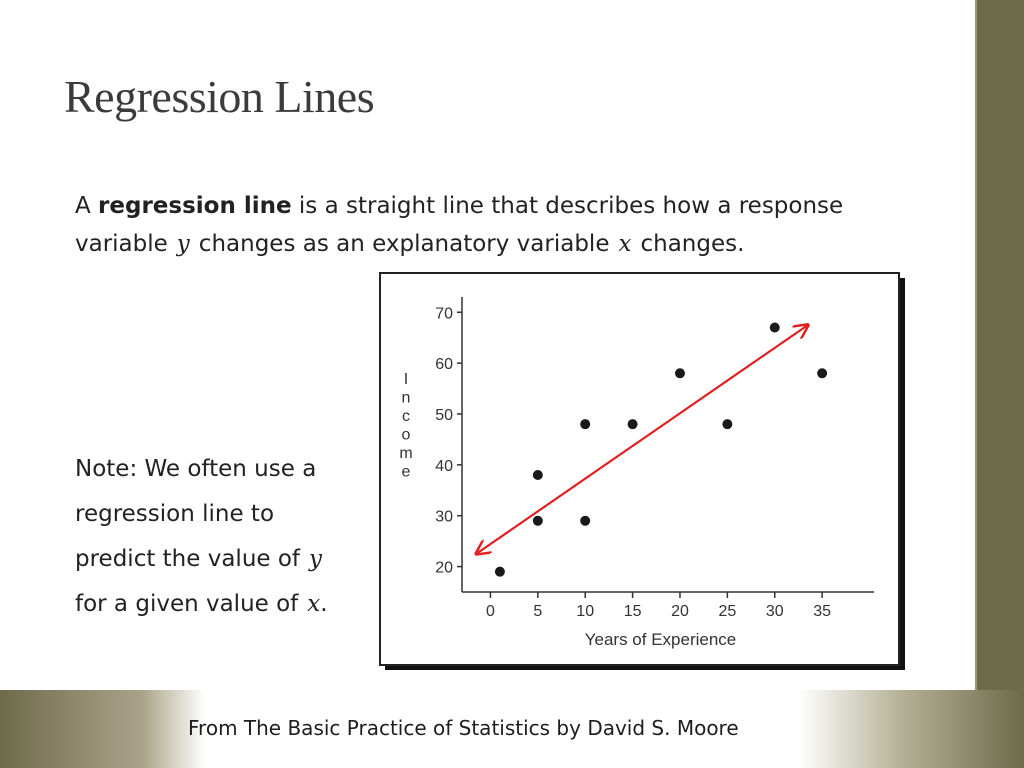 The image size is (1024, 768). I want to click on y-axis-label-letter: e, so click(406, 472).